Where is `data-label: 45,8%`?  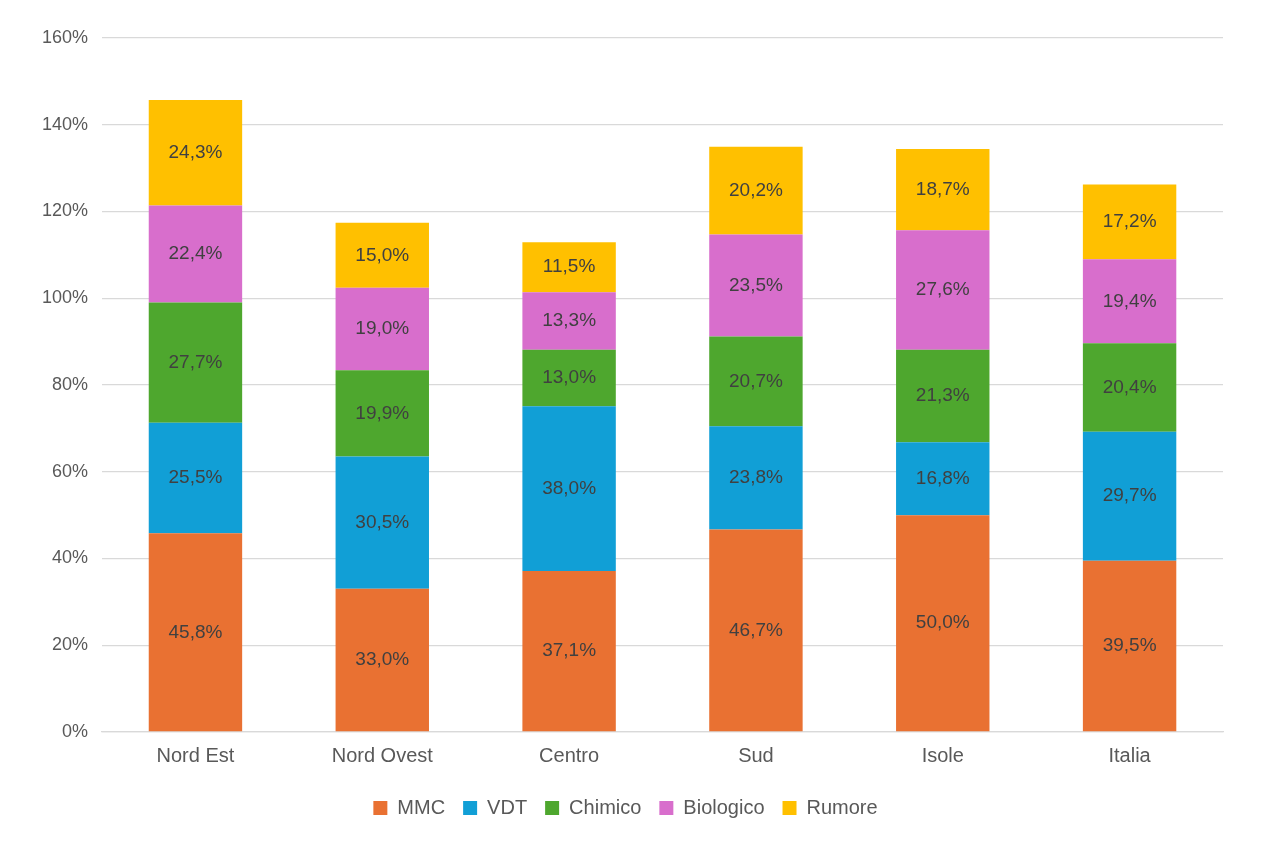 data-label: 45,8% is located at coordinates (195, 631).